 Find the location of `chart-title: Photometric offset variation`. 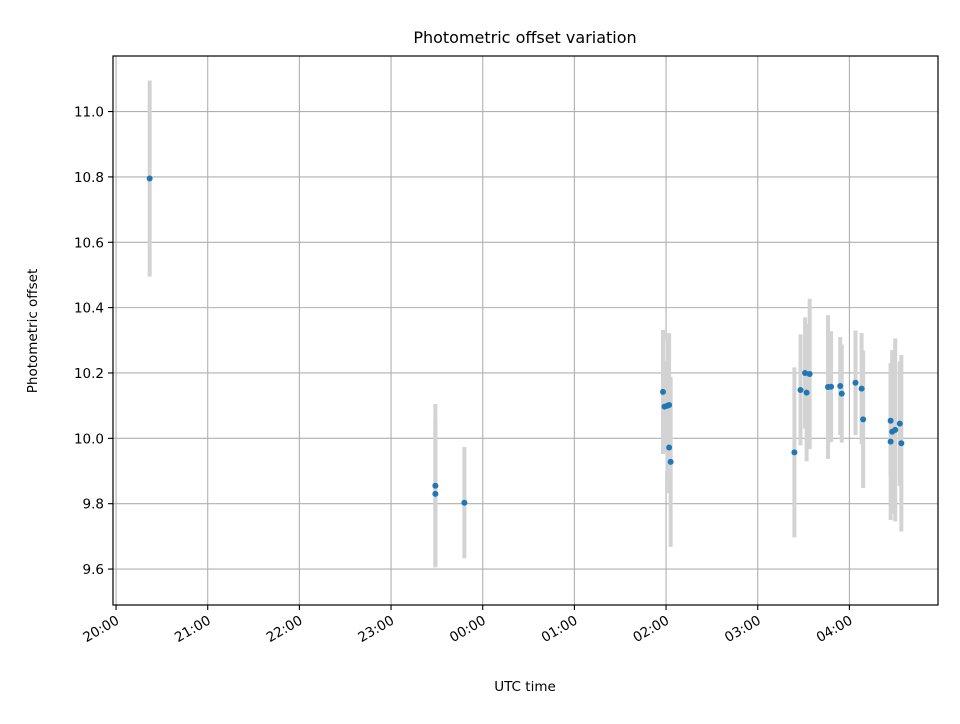

chart-title: Photometric offset variation is located at coordinates (524, 37).